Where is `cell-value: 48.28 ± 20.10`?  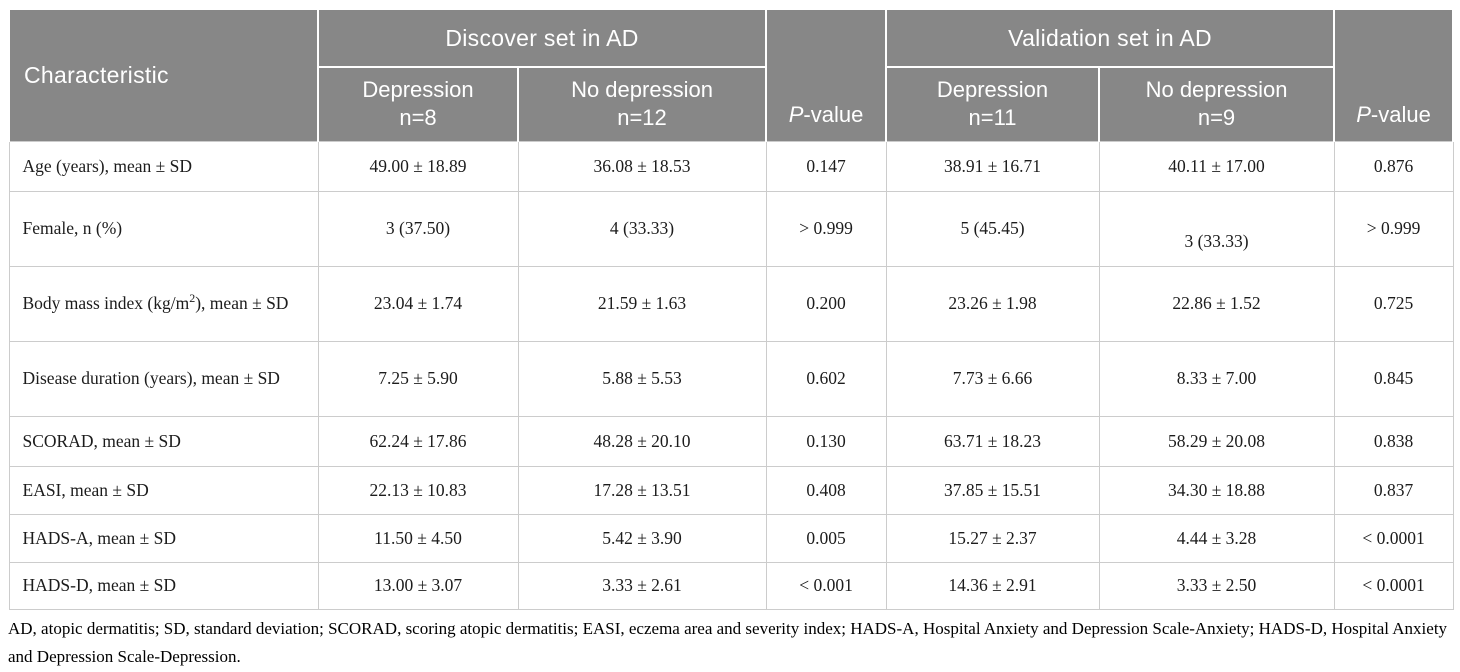 cell-value: 48.28 ± 20.10 is located at coordinates (642, 441).